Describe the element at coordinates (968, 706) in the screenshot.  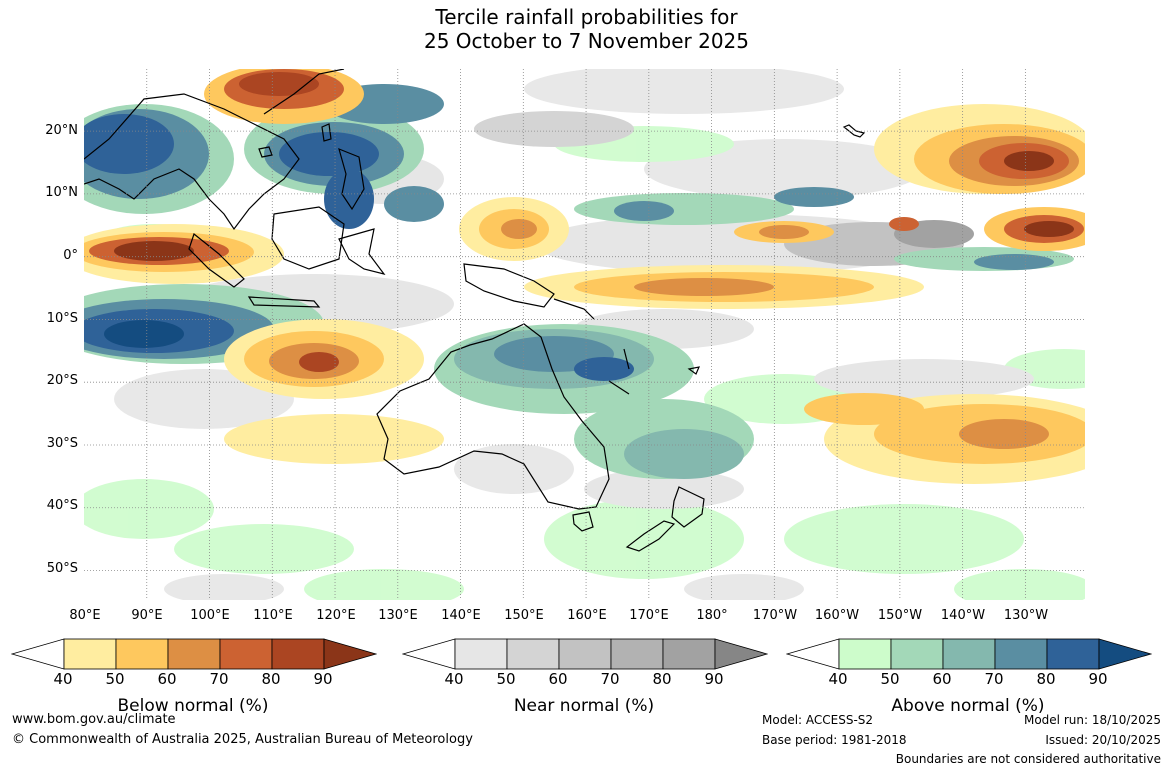
I see `colorbar-label-above: Above normal (%)` at that location.